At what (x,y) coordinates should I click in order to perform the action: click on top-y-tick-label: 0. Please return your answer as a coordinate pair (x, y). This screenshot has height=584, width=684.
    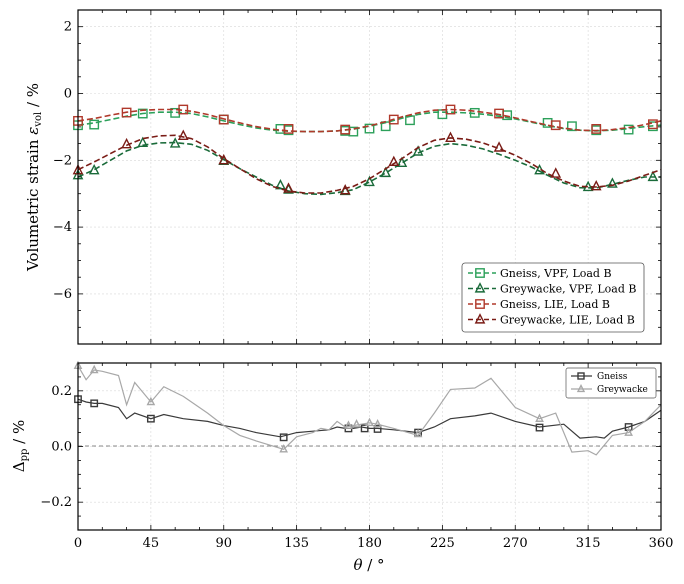
    Looking at the image, I should click on (68, 94).